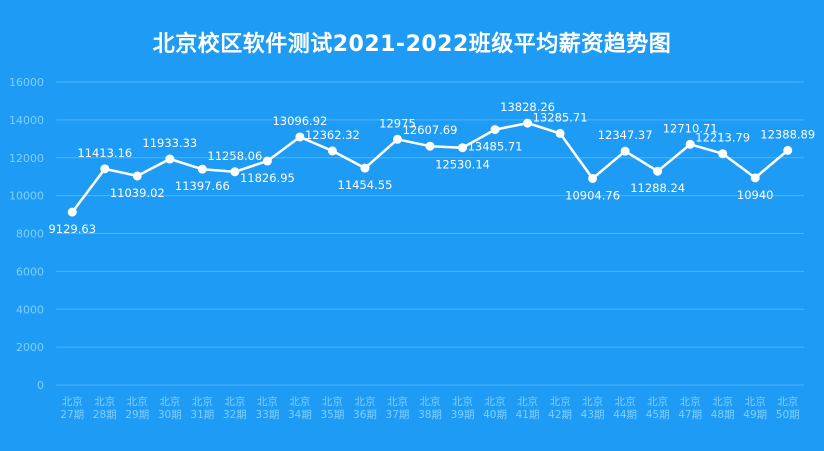  Describe the element at coordinates (30, 234) in the screenshot. I see `y-tick-label: 8000` at that location.